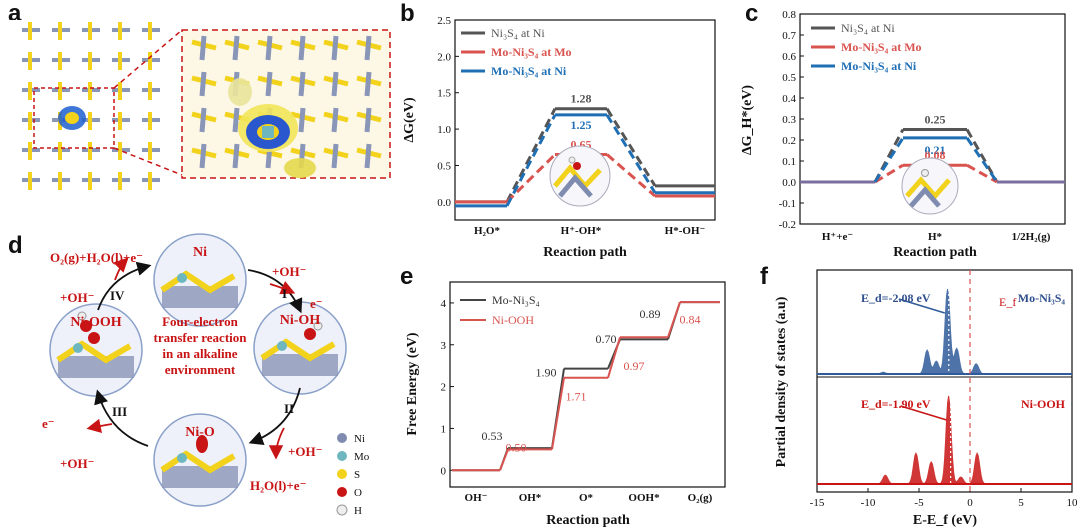 Image resolution: width=1080 pixels, height=529 pixels. I want to click on panel-label-f: f, so click(764, 276).